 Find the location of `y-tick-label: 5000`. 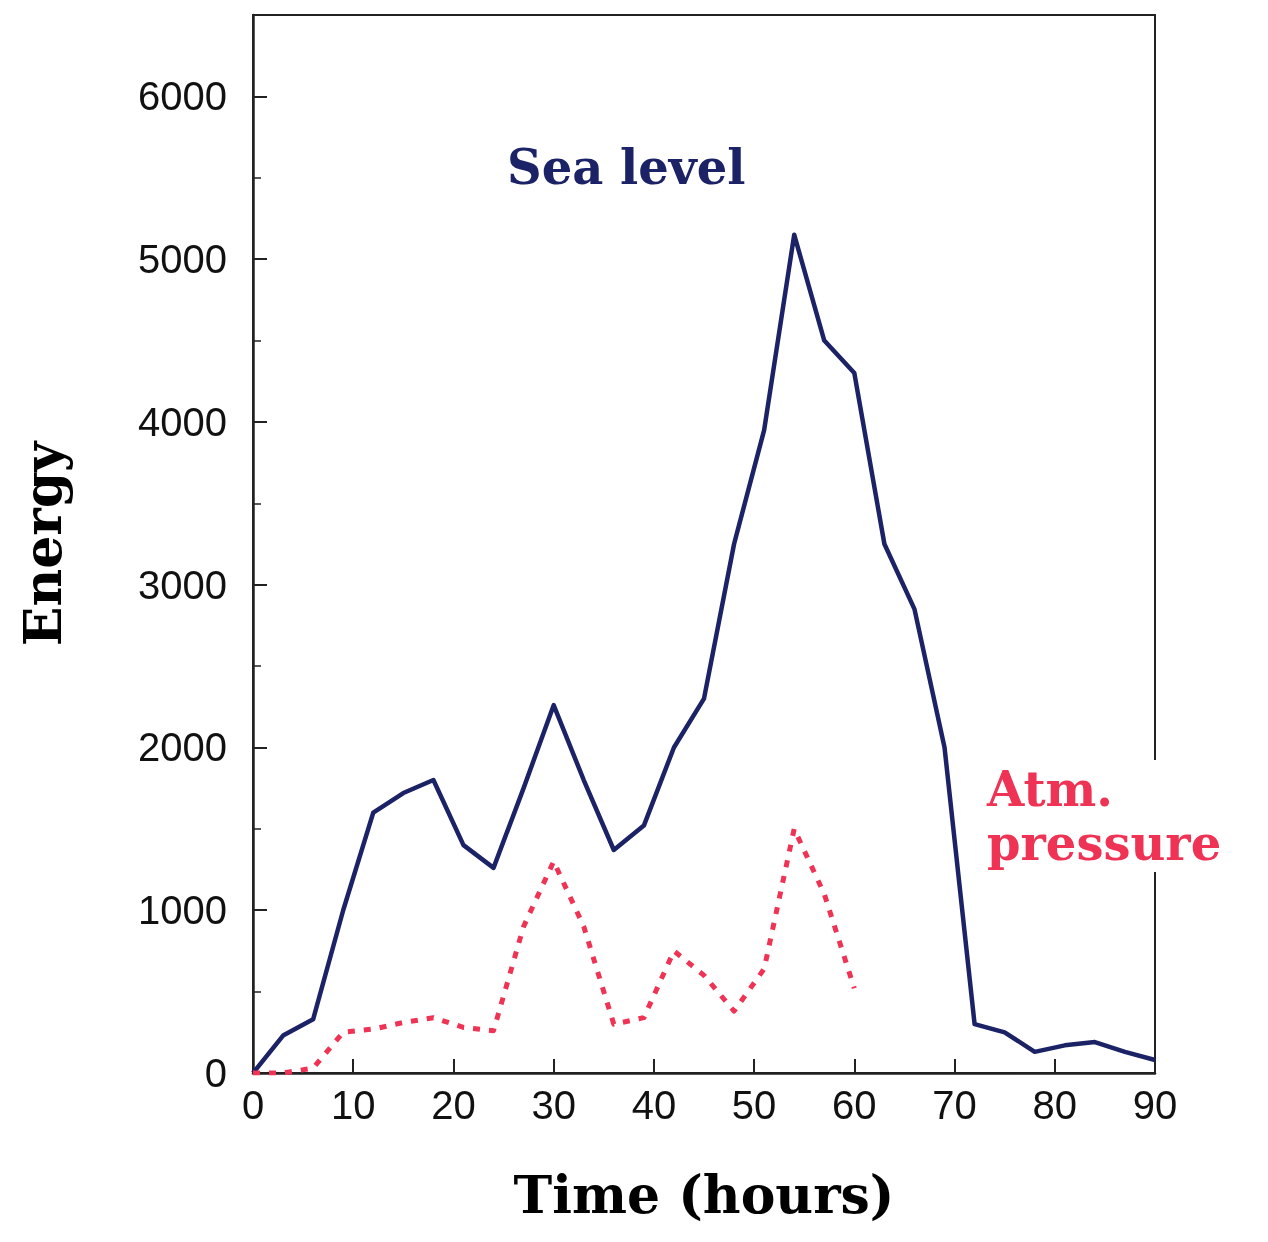

y-tick-label: 5000 is located at coordinates (182, 259).